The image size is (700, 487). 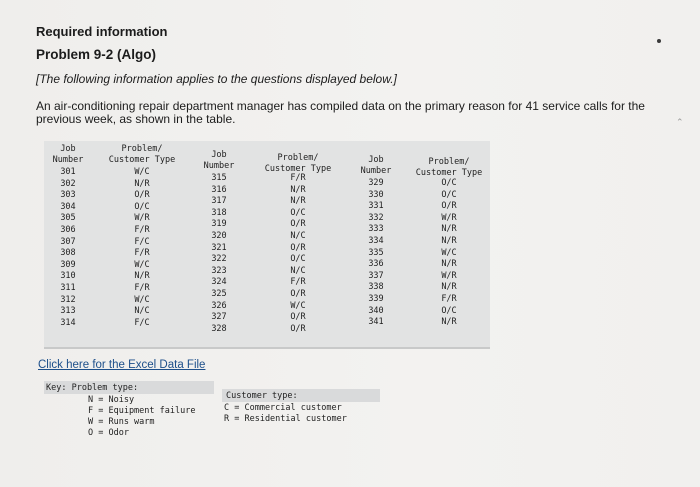 I want to click on key-customer-type-header-bg, so click(x=301, y=395).